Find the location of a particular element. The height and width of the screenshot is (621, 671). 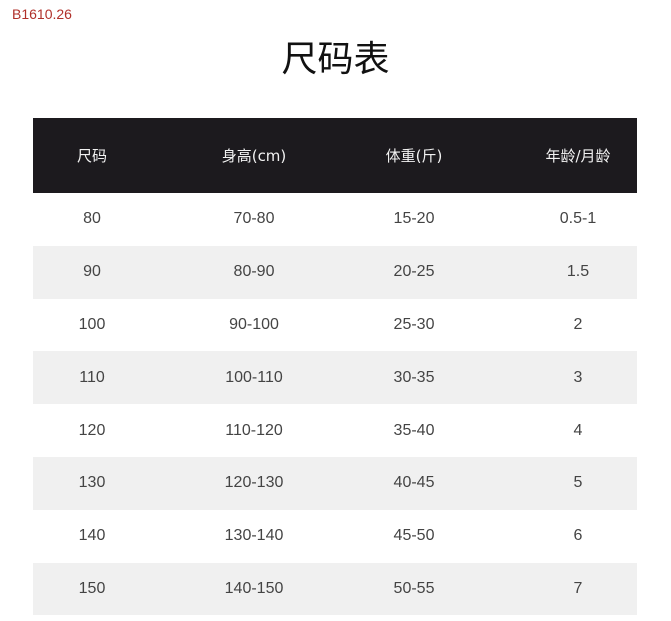

cell-height: 110-120 is located at coordinates (254, 430).